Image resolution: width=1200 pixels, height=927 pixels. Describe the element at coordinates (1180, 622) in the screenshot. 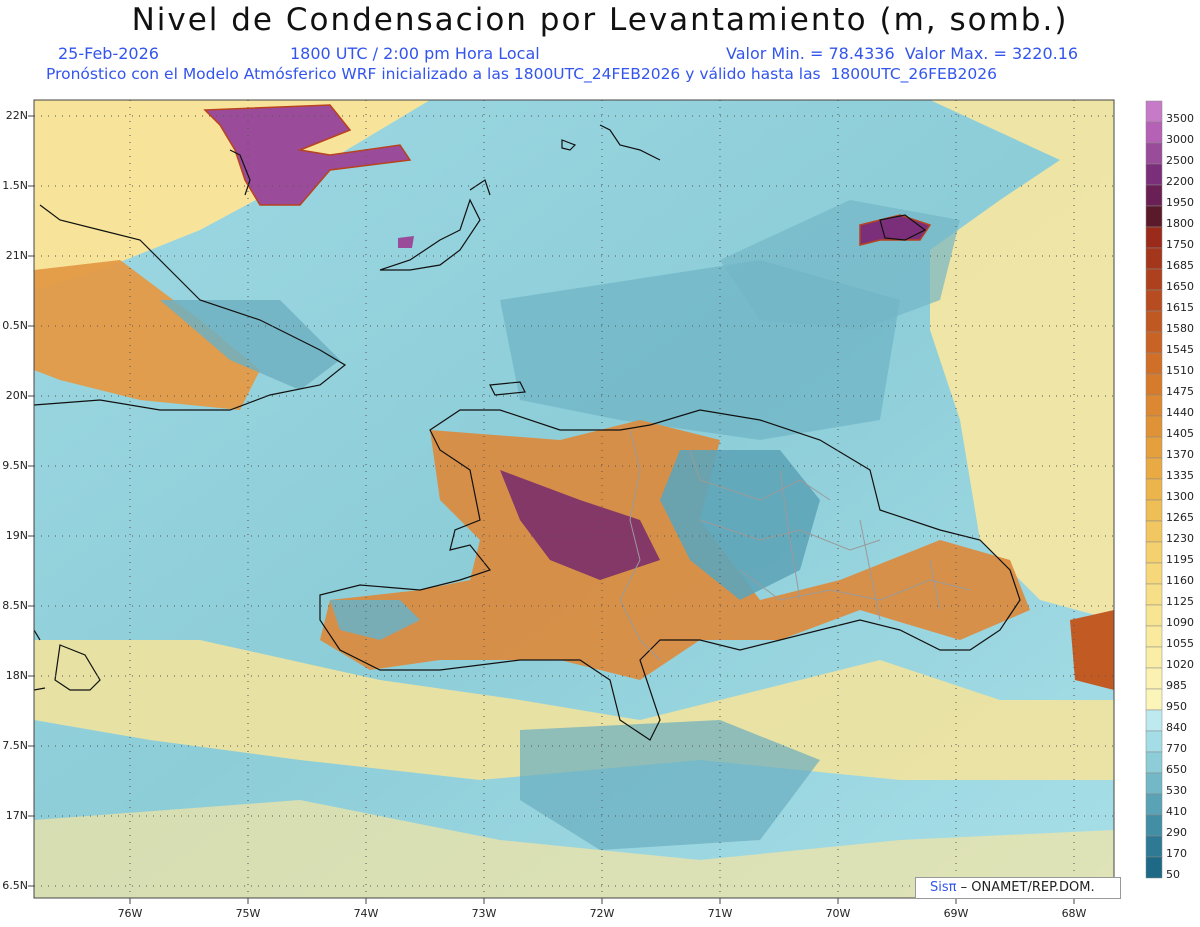

I see `colorbar-level-label: 1090` at that location.